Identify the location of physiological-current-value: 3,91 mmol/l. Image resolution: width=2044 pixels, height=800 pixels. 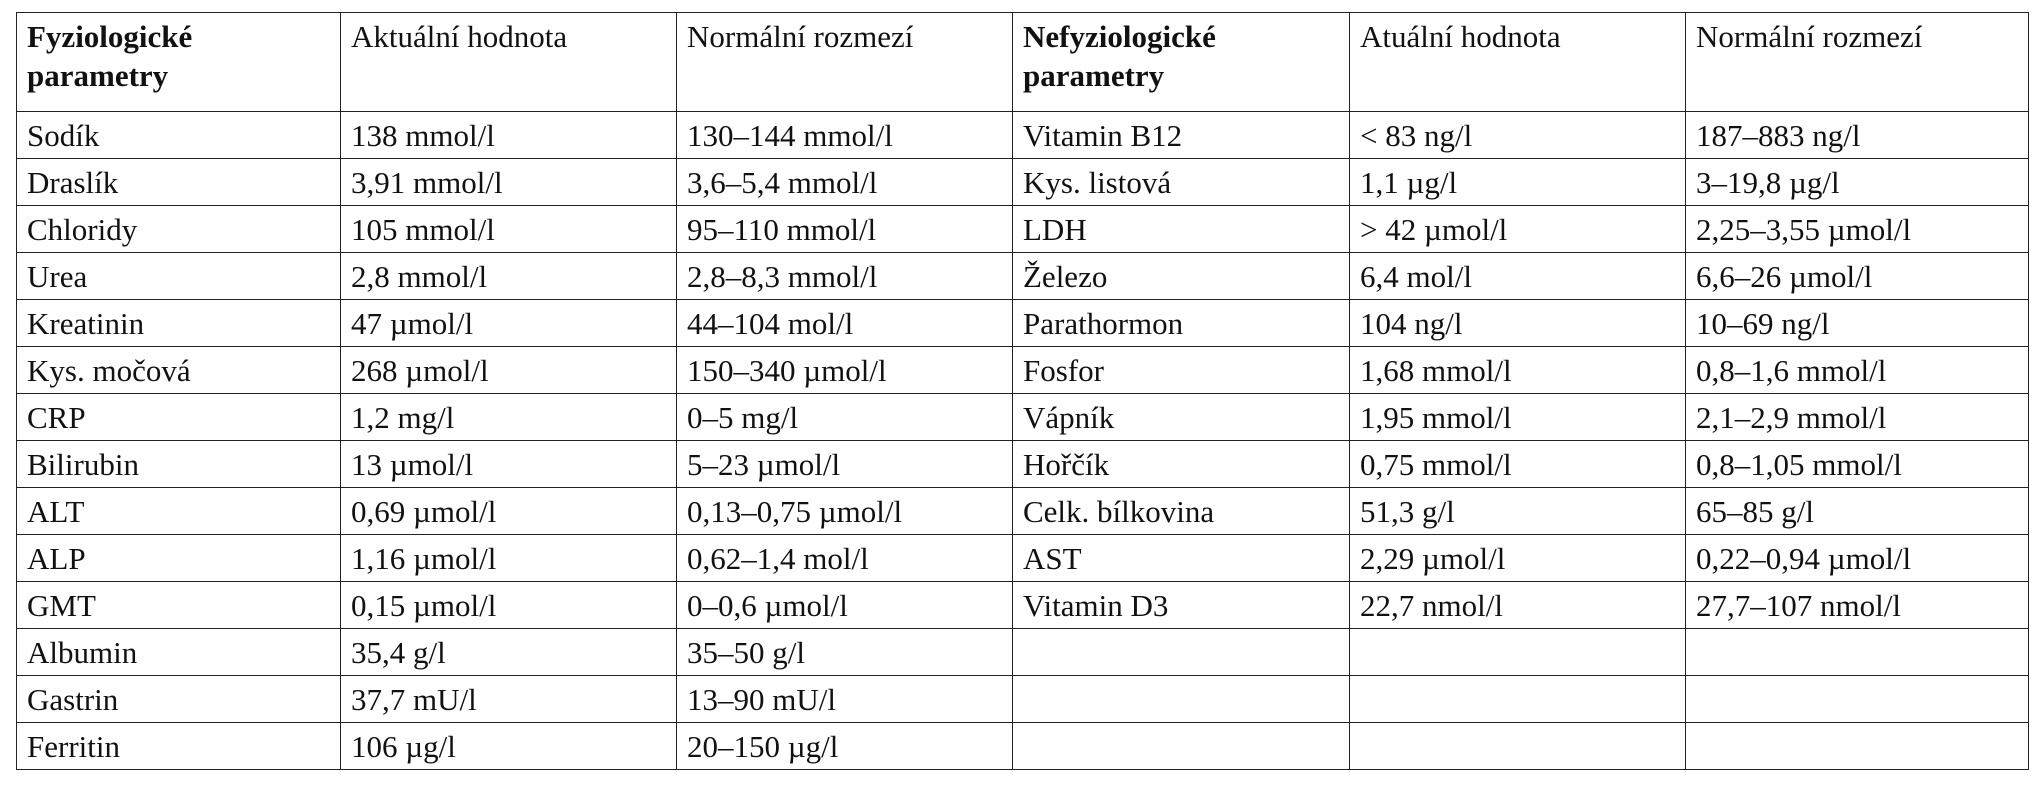
(508, 182).